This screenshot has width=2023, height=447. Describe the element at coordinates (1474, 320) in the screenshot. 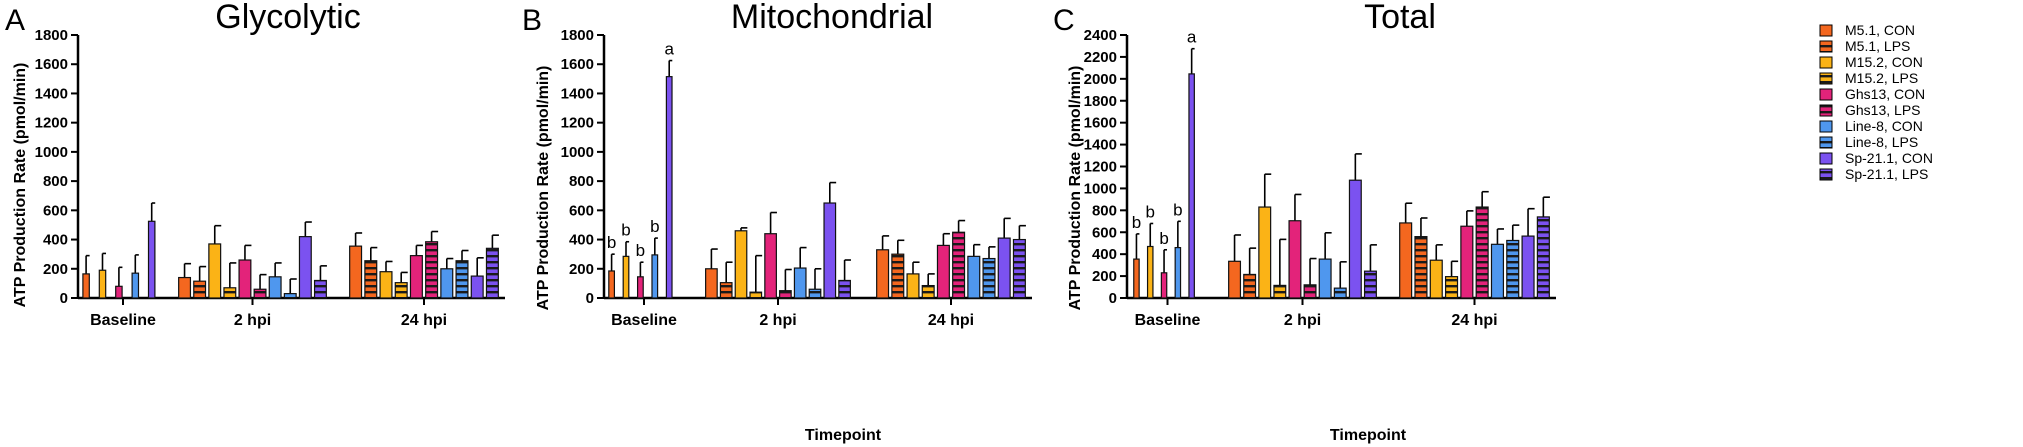

I see `category-label: 24 hpi` at that location.